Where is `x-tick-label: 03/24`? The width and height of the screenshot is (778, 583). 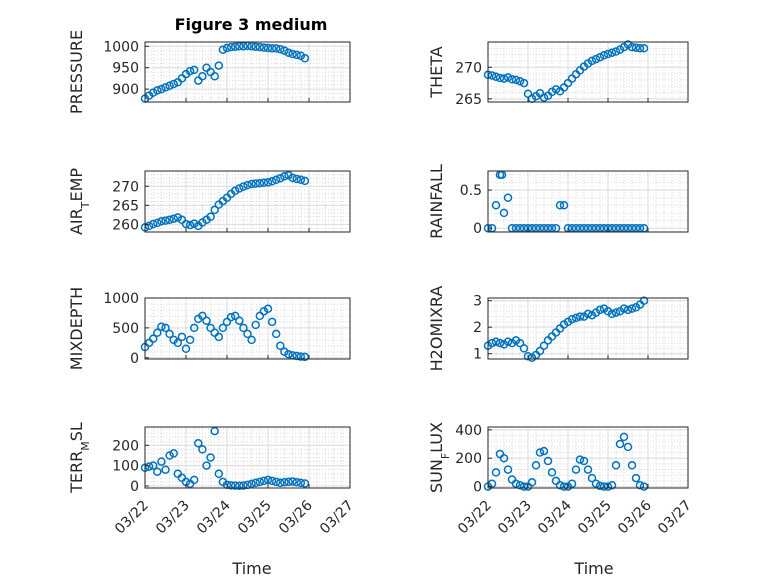
x-tick-label: 03/24 is located at coordinates (555, 517).